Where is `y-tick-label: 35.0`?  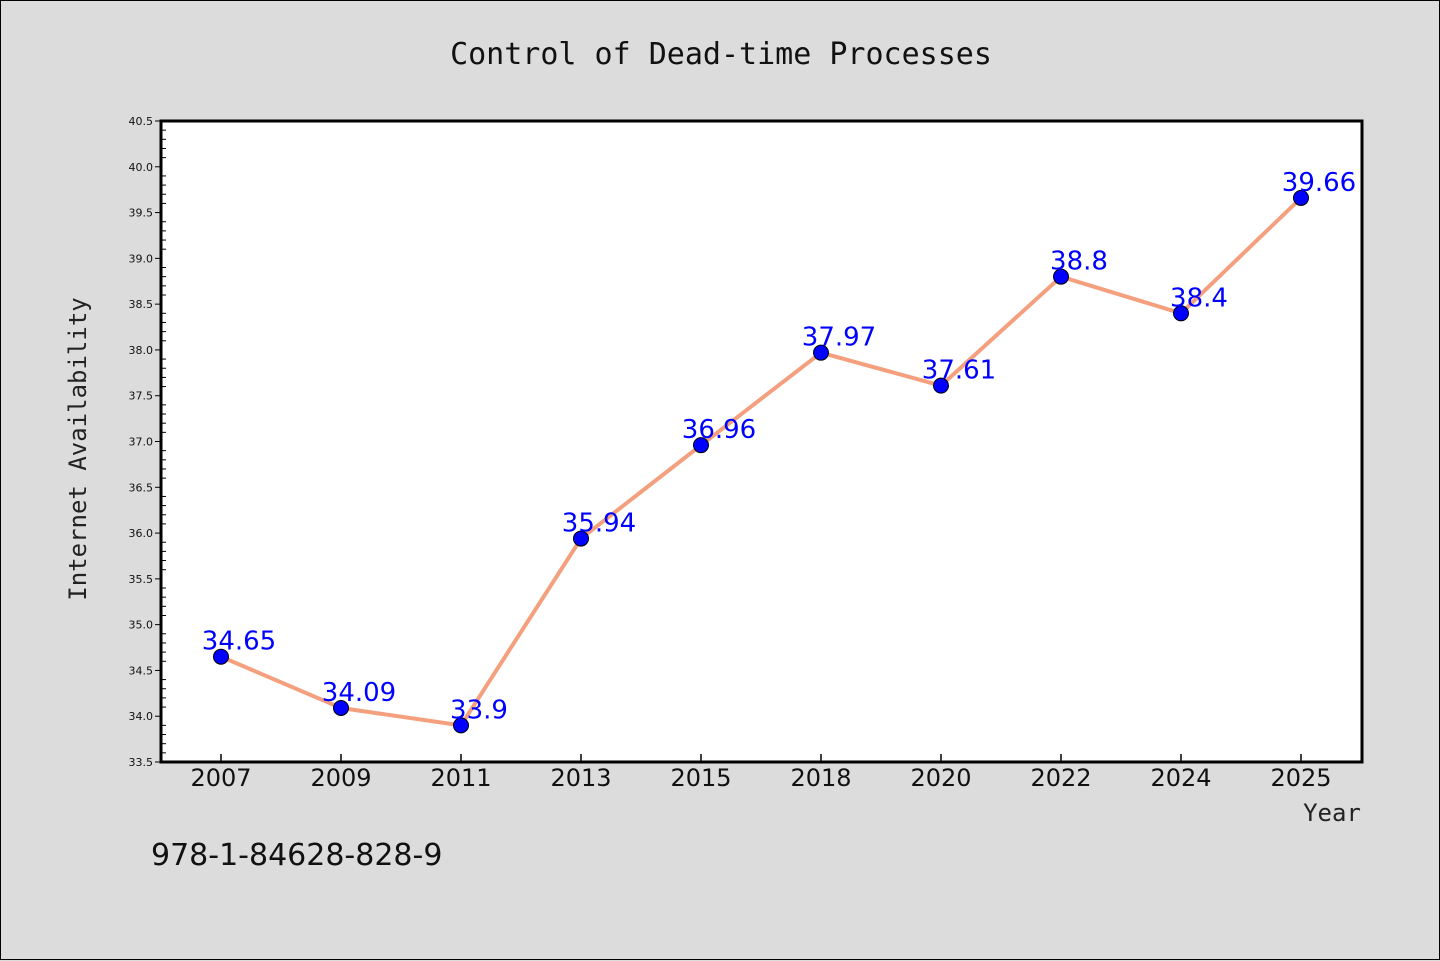 y-tick-label: 35.0 is located at coordinates (141, 625).